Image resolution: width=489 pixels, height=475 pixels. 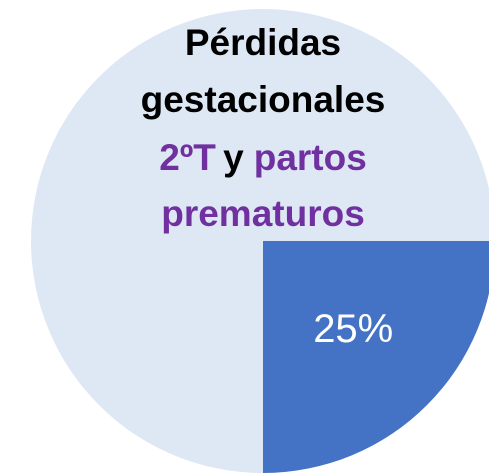 I want to click on title-segment: gestacionales, so click(x=263, y=99).